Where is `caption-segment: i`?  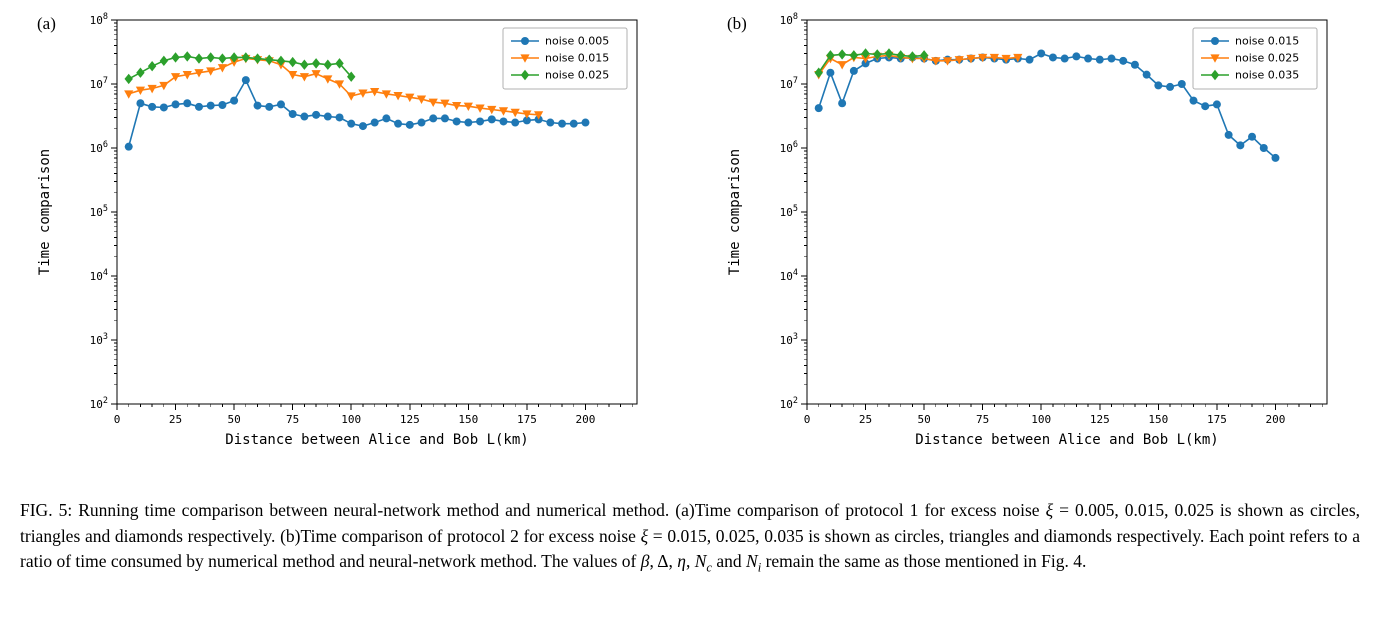
caption-segment: i is located at coordinates (759, 567).